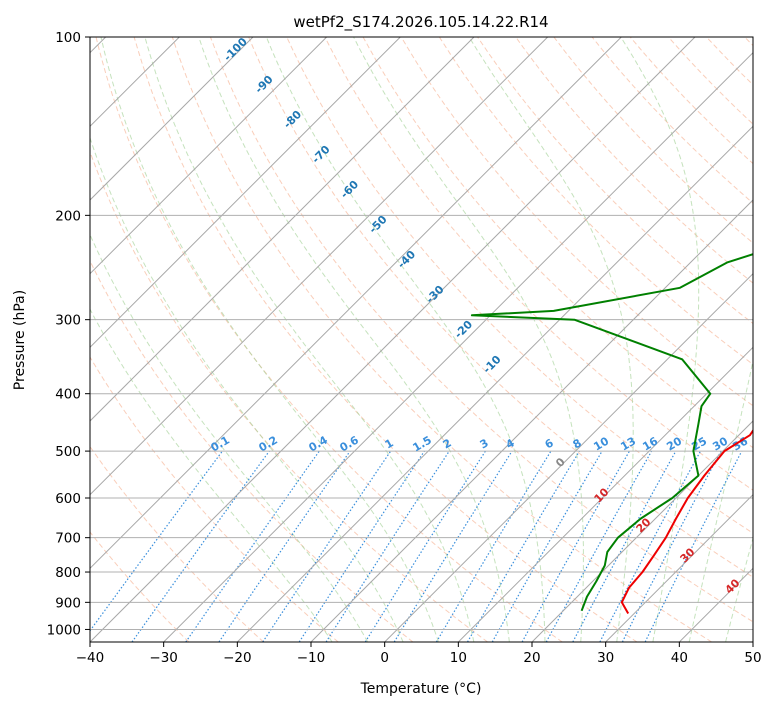 This screenshot has height=708, width=775. Describe the element at coordinates (68, 603) in the screenshot. I see `y-tick-label: 900` at that location.